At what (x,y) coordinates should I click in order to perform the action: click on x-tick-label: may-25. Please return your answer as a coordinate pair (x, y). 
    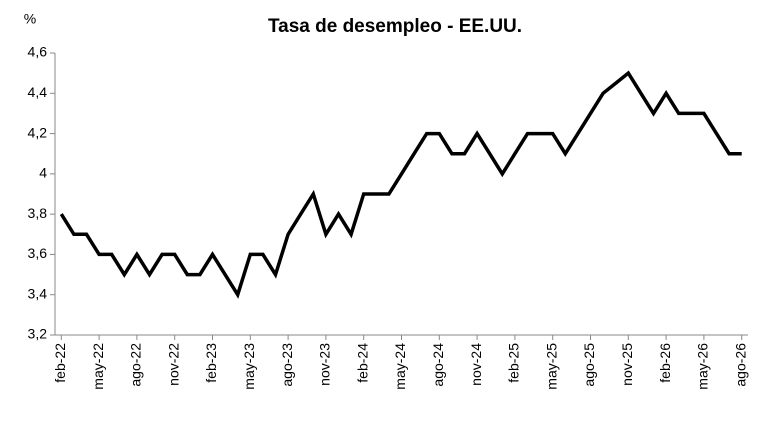
    Looking at the image, I should click on (551, 366).